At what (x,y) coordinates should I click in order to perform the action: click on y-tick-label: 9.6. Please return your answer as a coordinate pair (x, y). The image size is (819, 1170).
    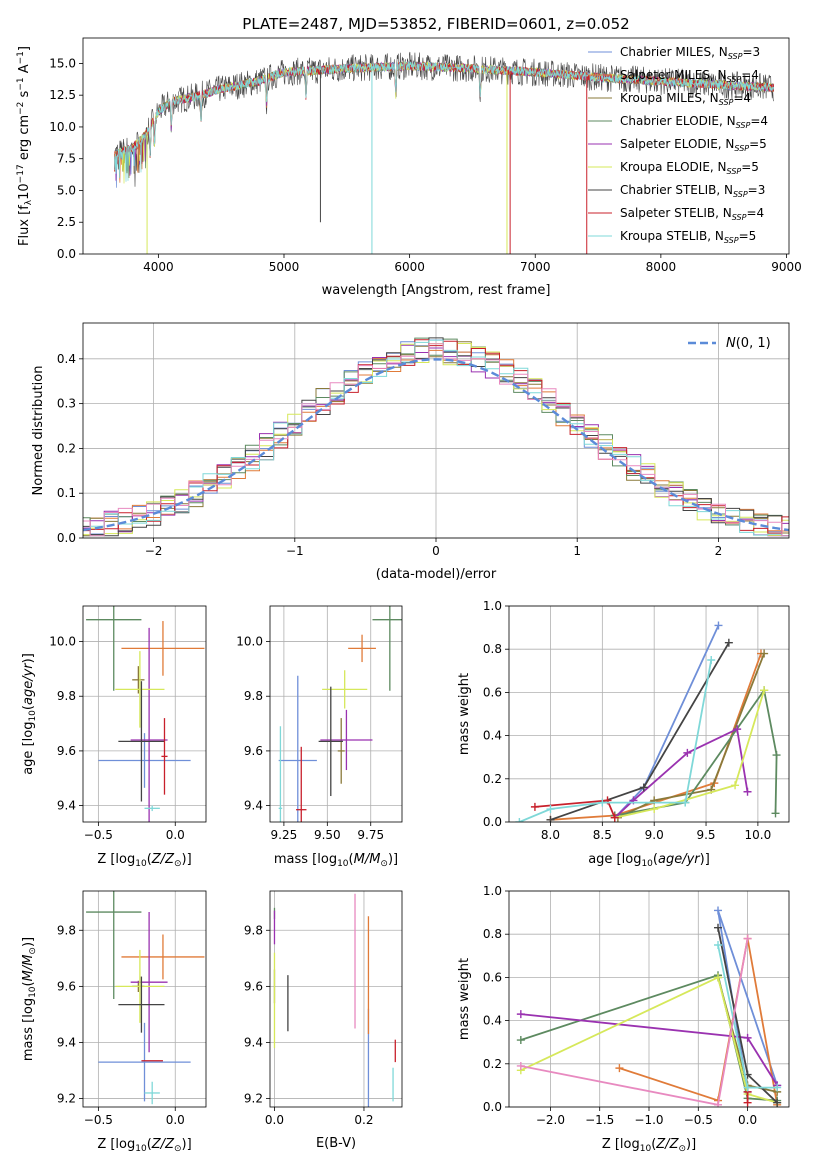
    Looking at the image, I should click on (66, 751).